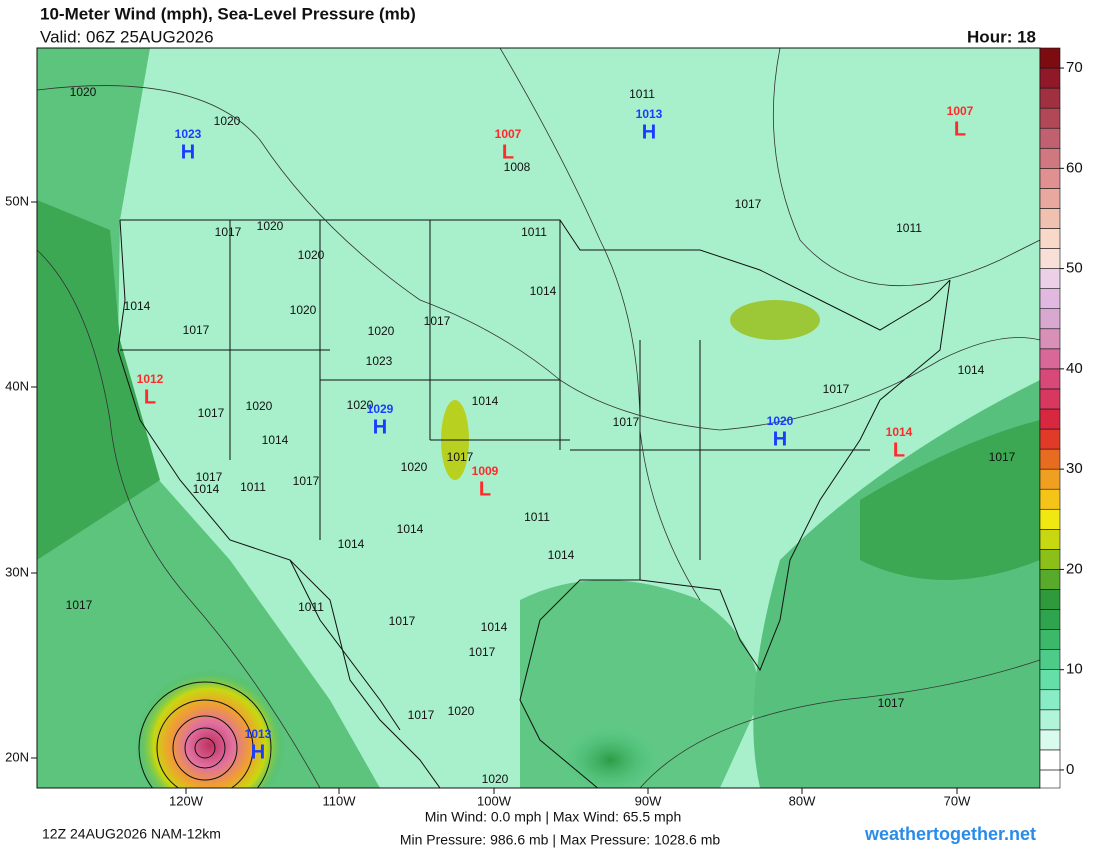 This screenshot has height=850, width=1100. I want to click on model-run: 12Z 24AUG2026 NAM-12km, so click(131, 834).